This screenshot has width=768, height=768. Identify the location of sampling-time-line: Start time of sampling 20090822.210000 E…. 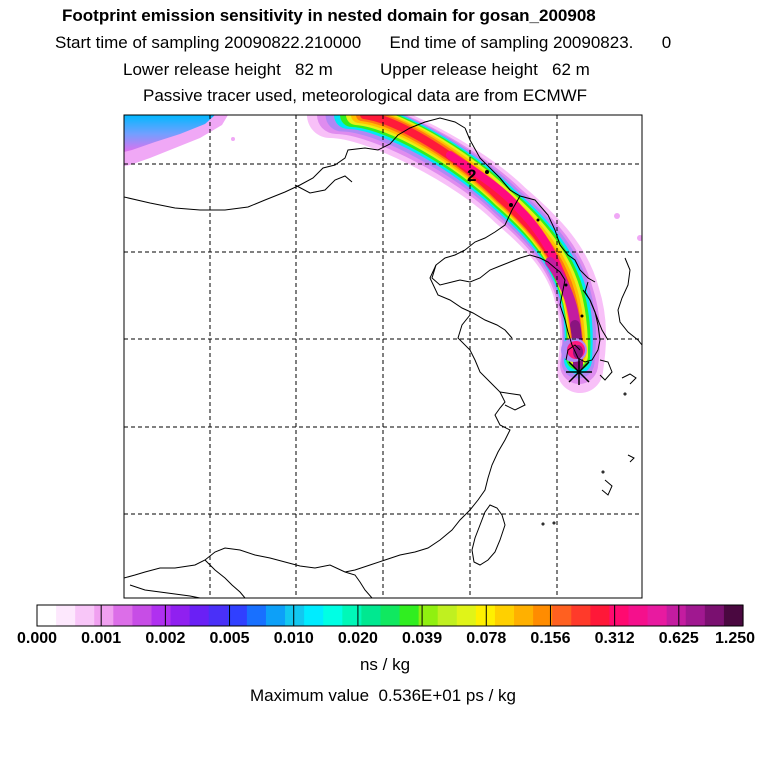
(363, 42).